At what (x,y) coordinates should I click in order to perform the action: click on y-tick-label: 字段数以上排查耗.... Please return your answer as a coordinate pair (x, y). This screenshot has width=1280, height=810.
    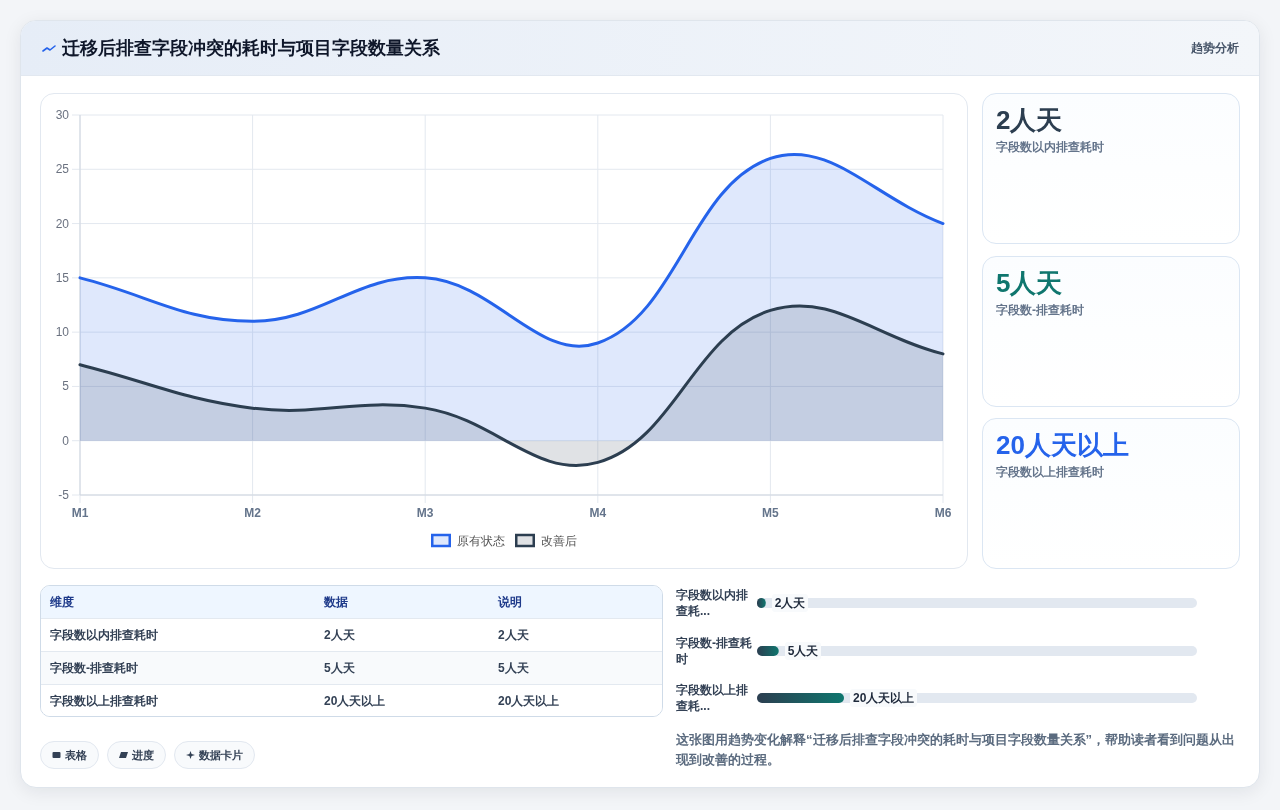
    Looking at the image, I should click on (712, 698).